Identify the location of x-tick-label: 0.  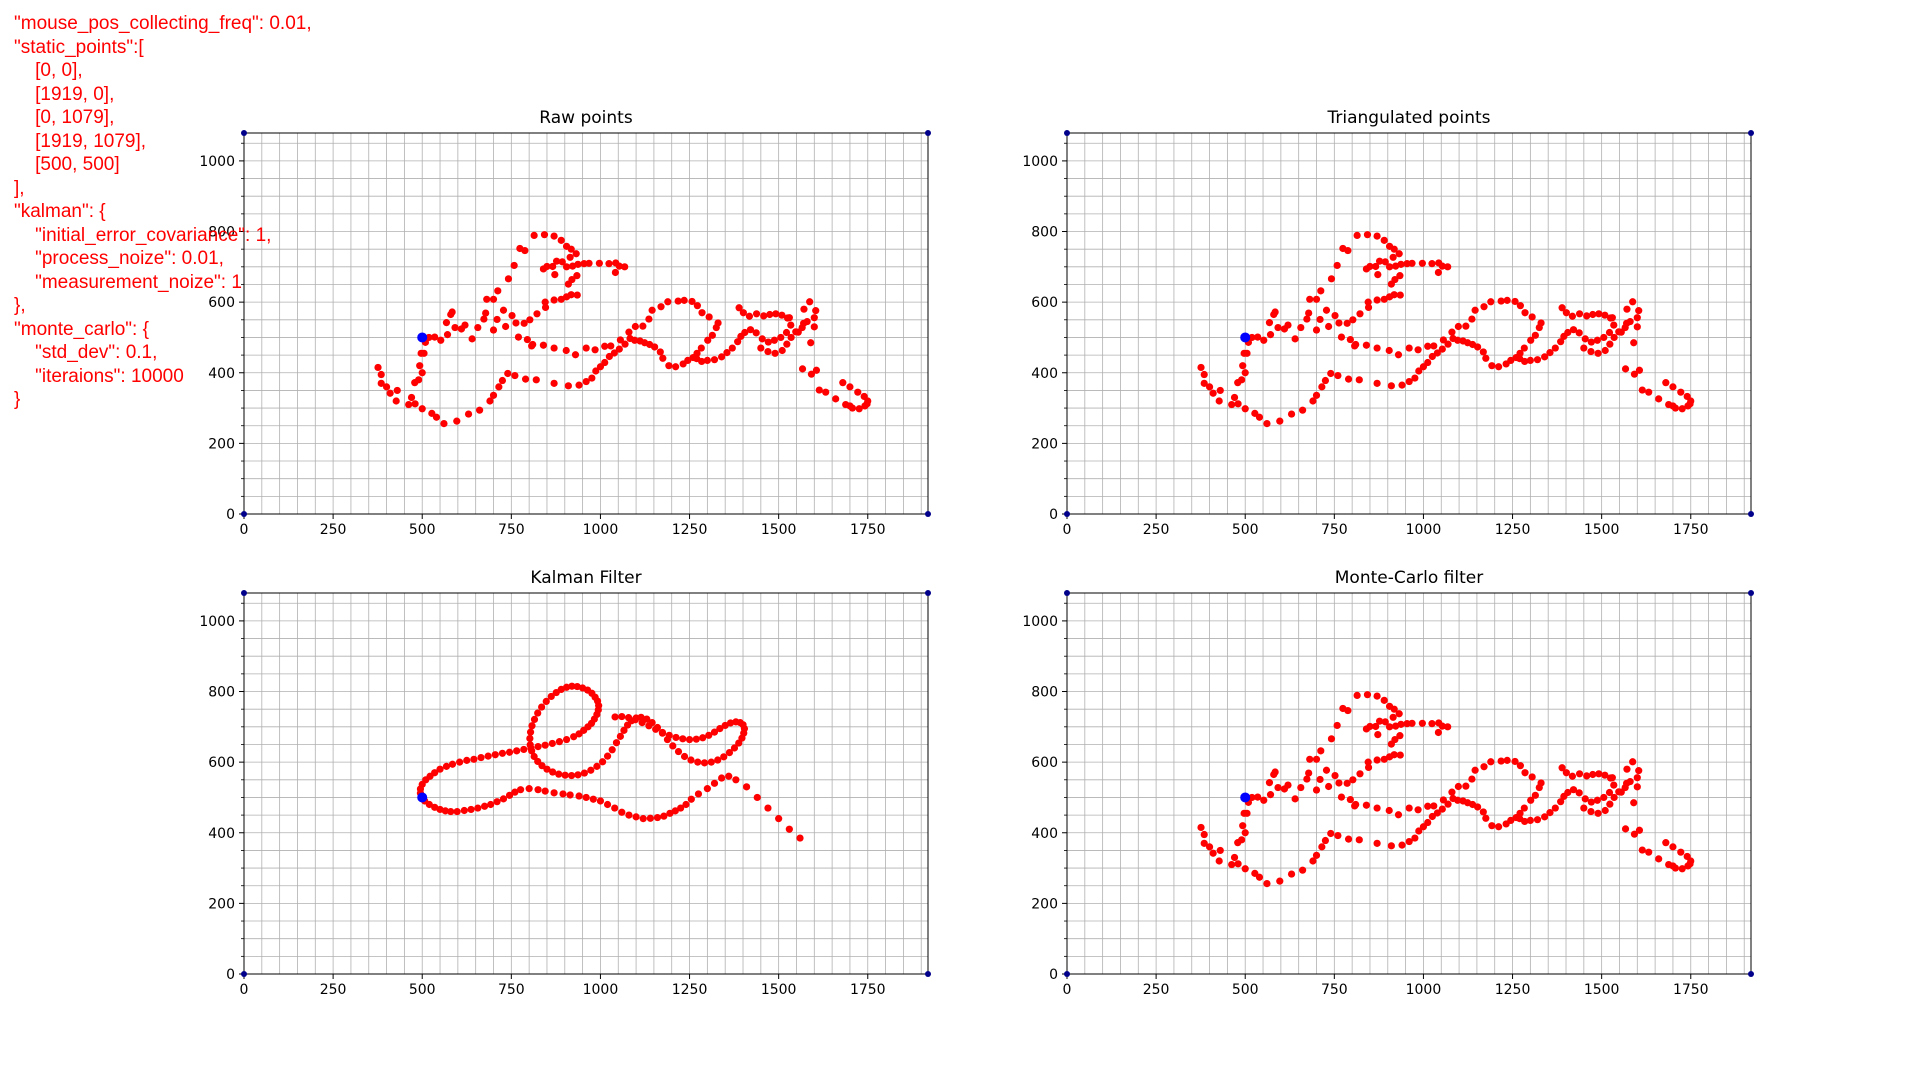
(1067, 530).